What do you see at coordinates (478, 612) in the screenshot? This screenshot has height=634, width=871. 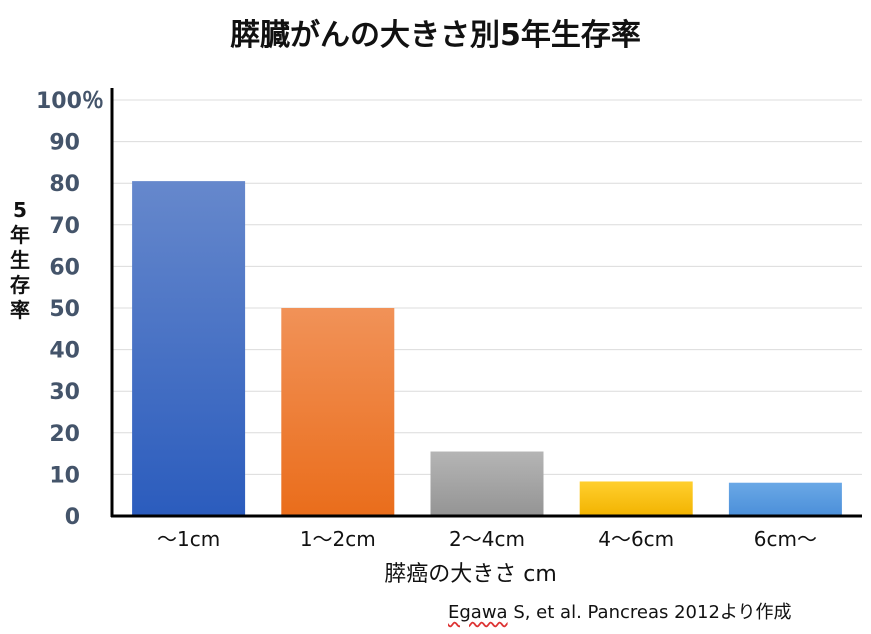 I see `source-author: Egawa` at bounding box center [478, 612].